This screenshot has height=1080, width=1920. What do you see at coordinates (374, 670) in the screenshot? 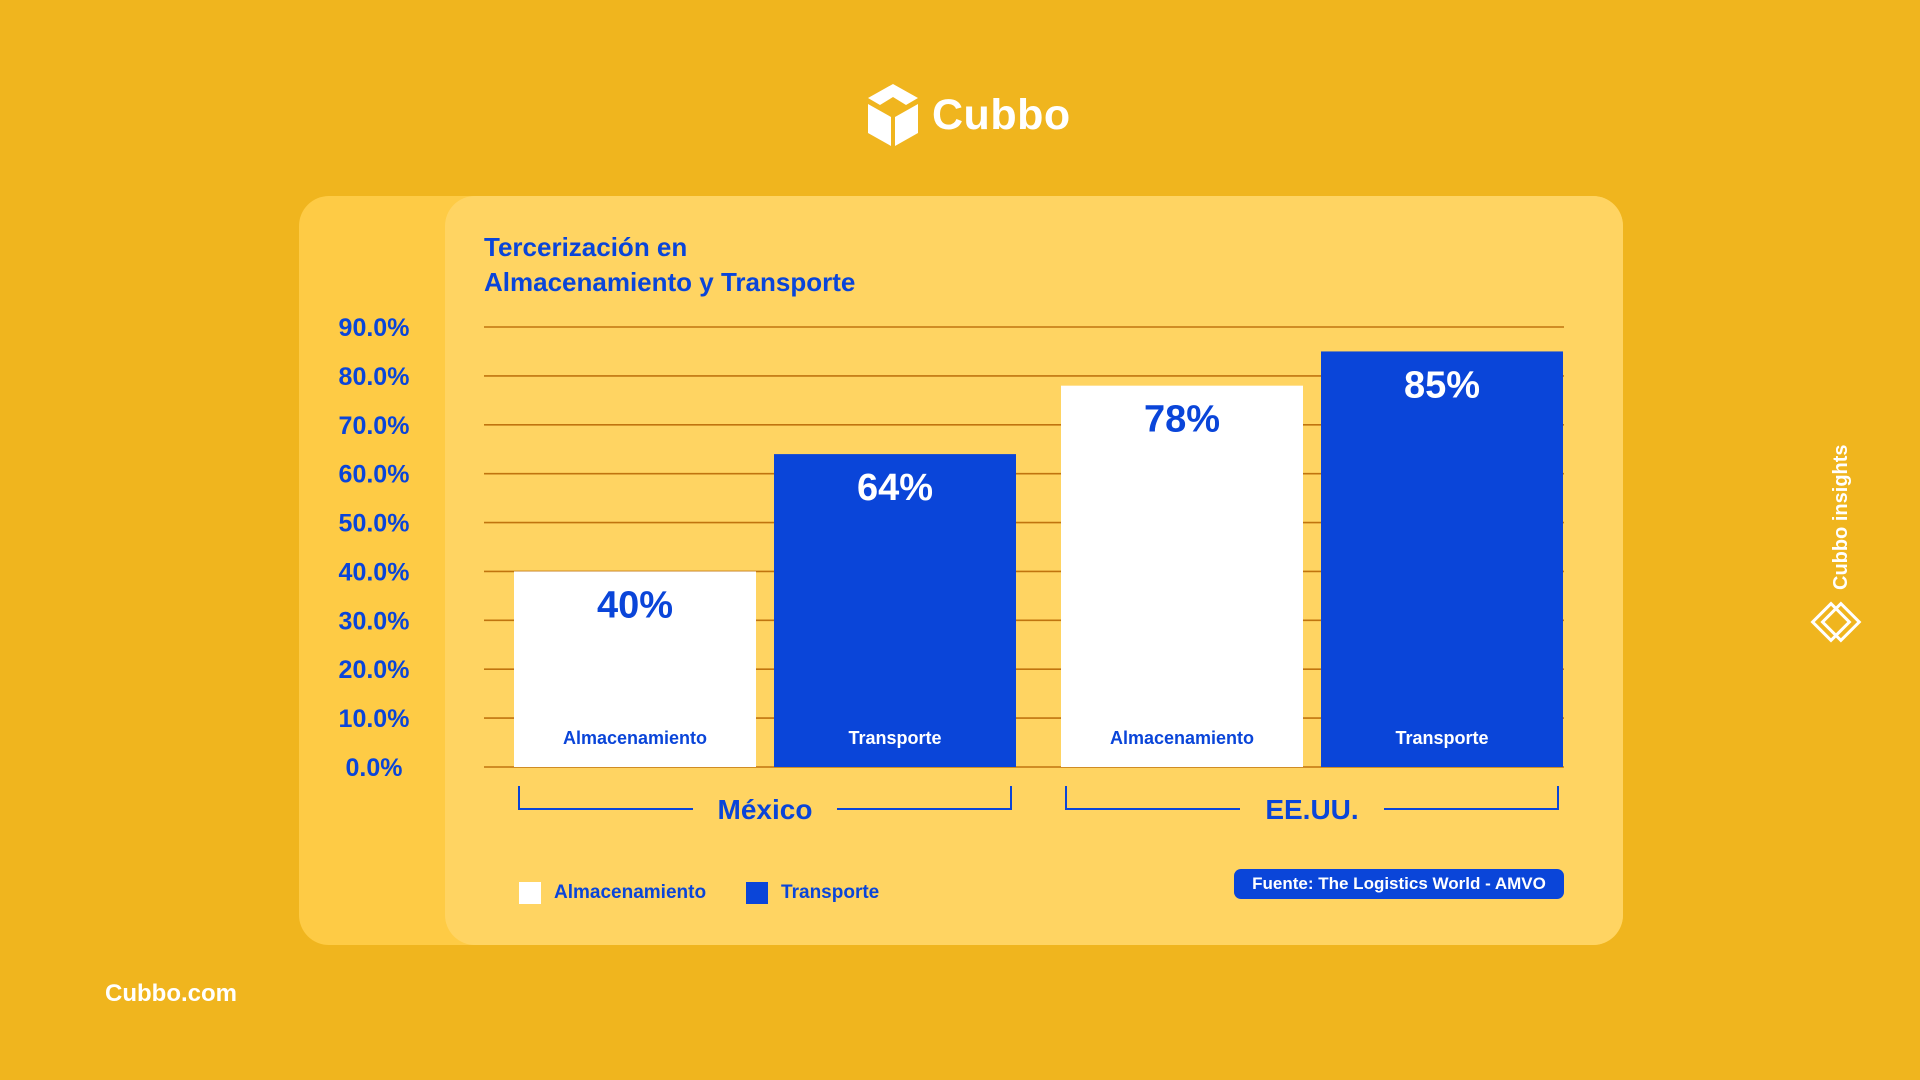
I see `y-tick-label: 20.0%` at bounding box center [374, 670].